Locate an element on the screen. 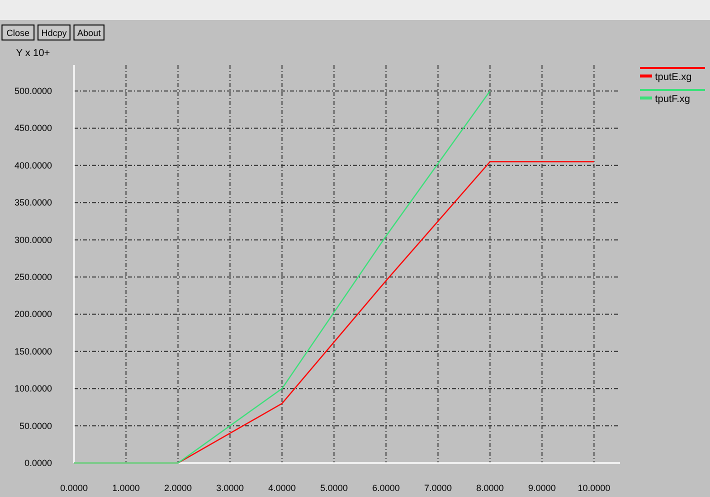 This screenshot has width=710, height=497. y-tick-label: 100.0000 is located at coordinates (33, 389).